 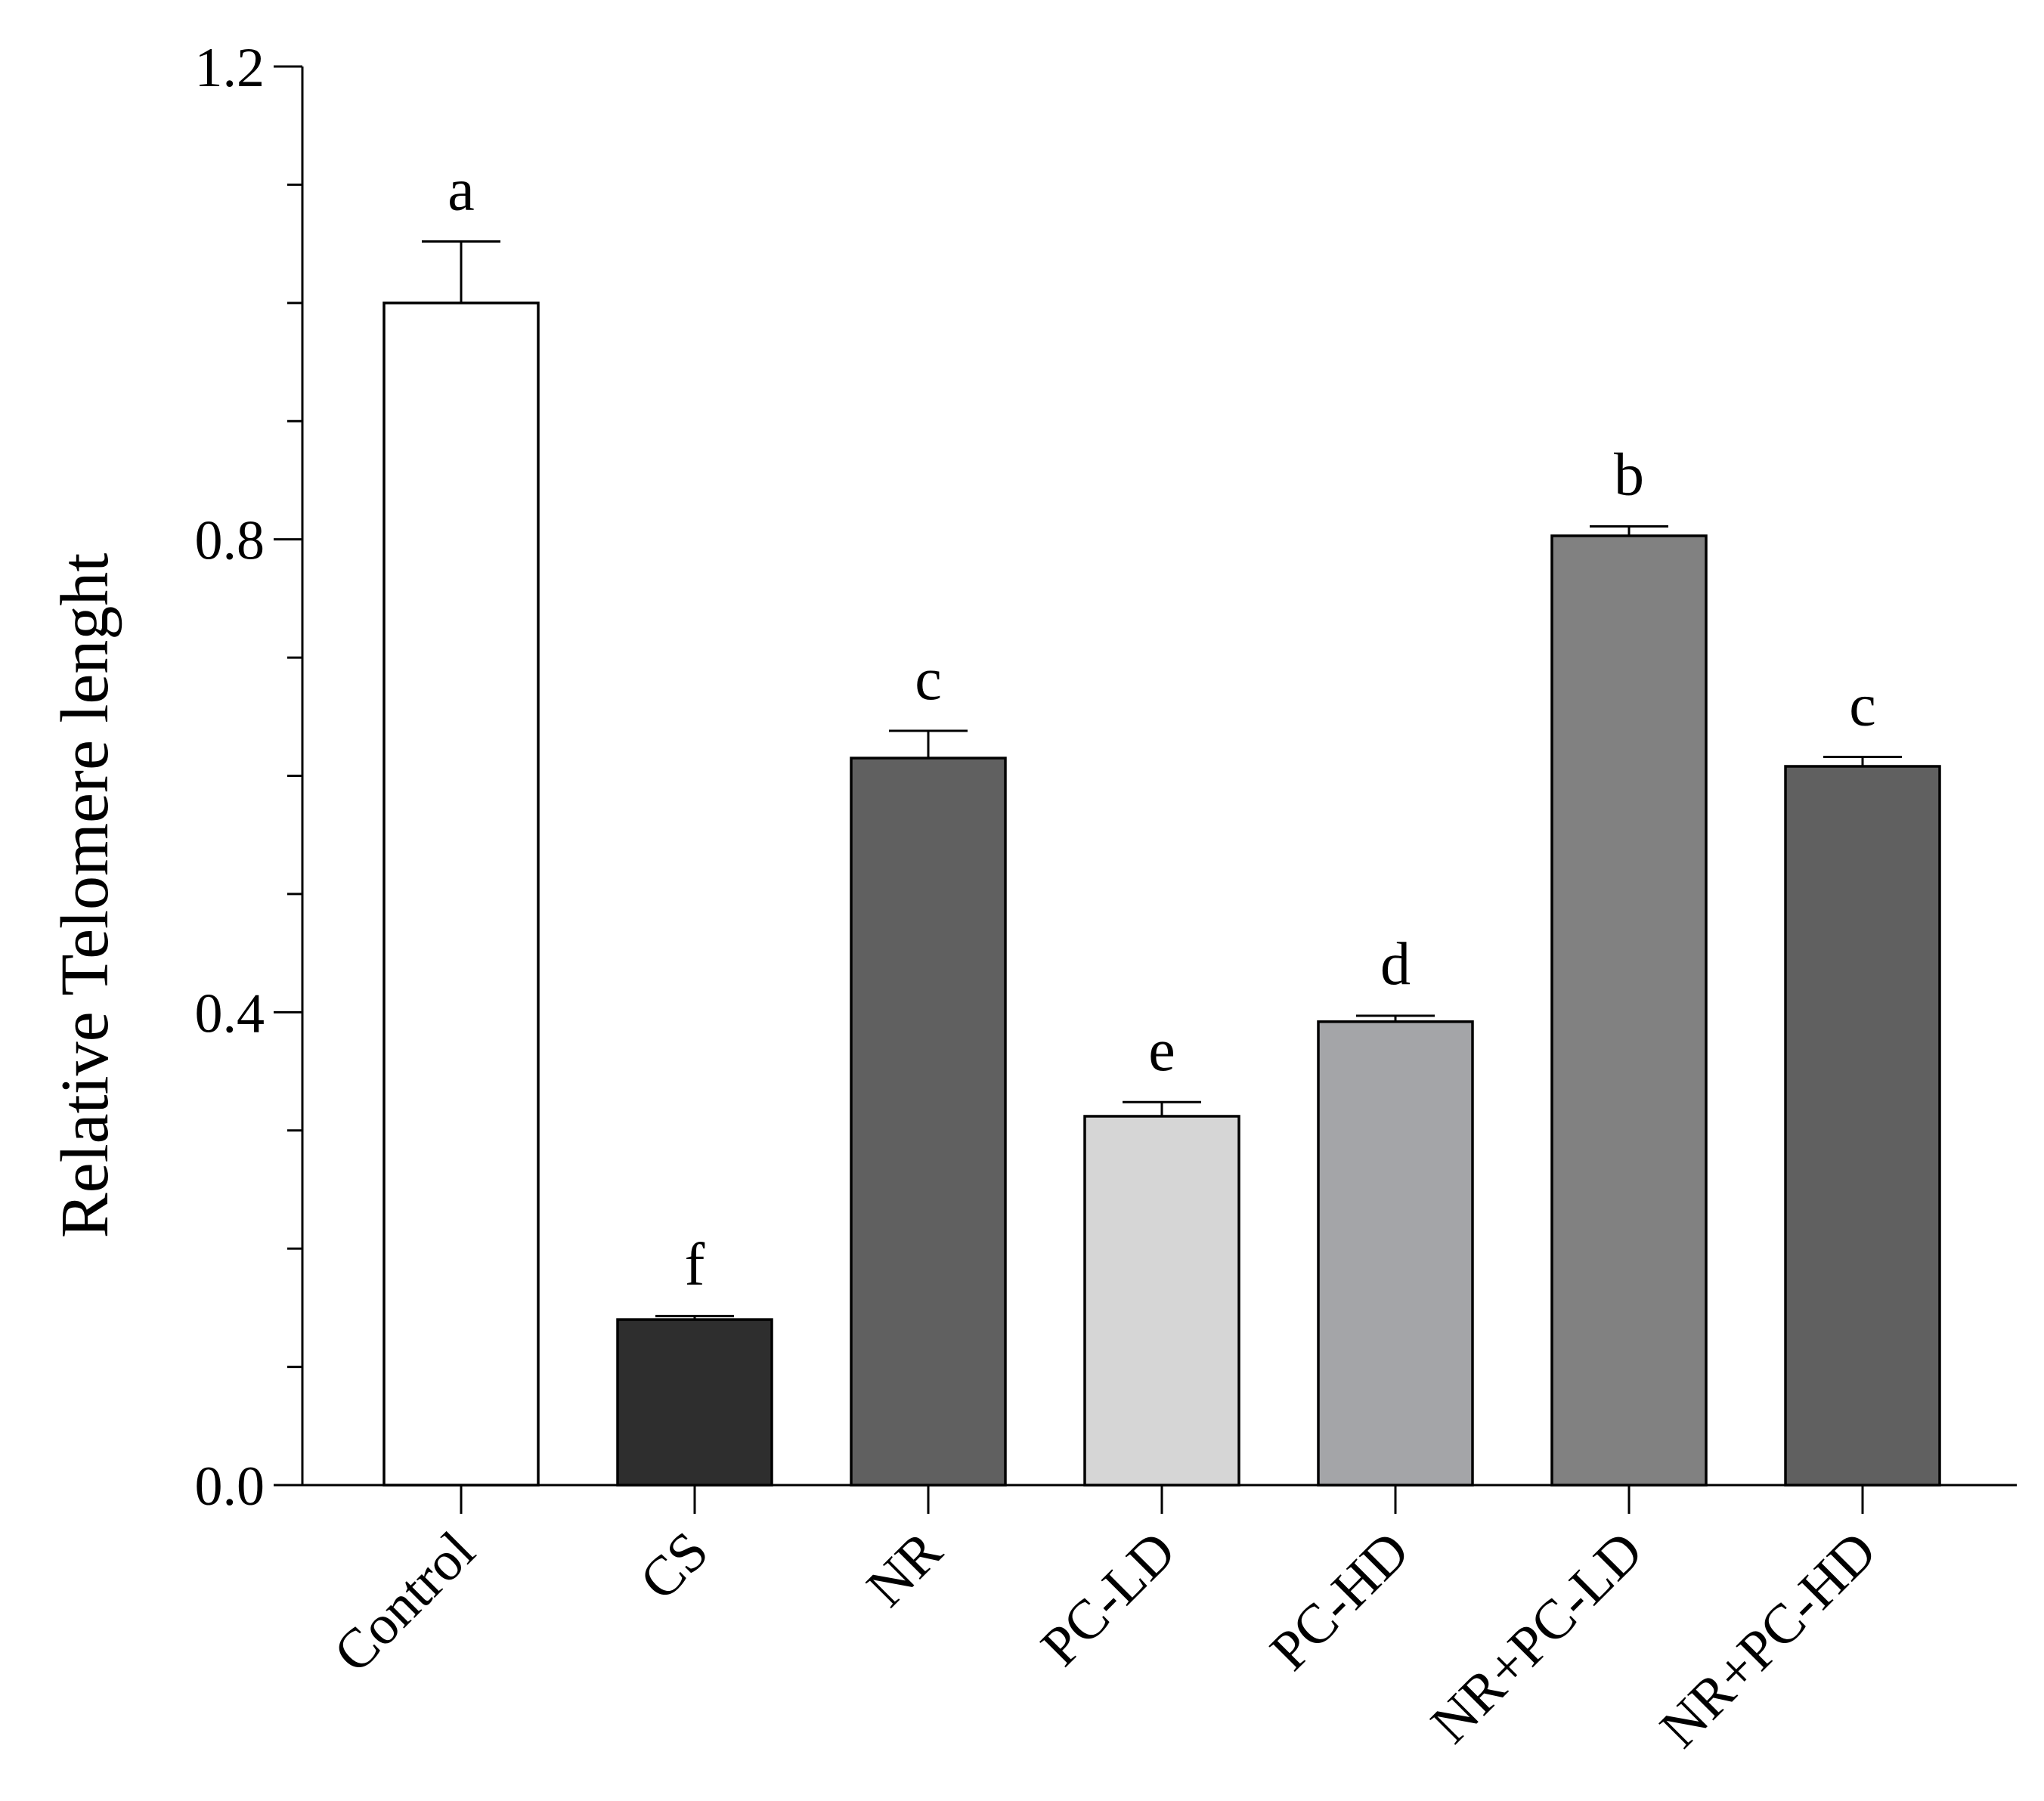 I want to click on bar-nr-pc-hd, so click(x=1862, y=1126).